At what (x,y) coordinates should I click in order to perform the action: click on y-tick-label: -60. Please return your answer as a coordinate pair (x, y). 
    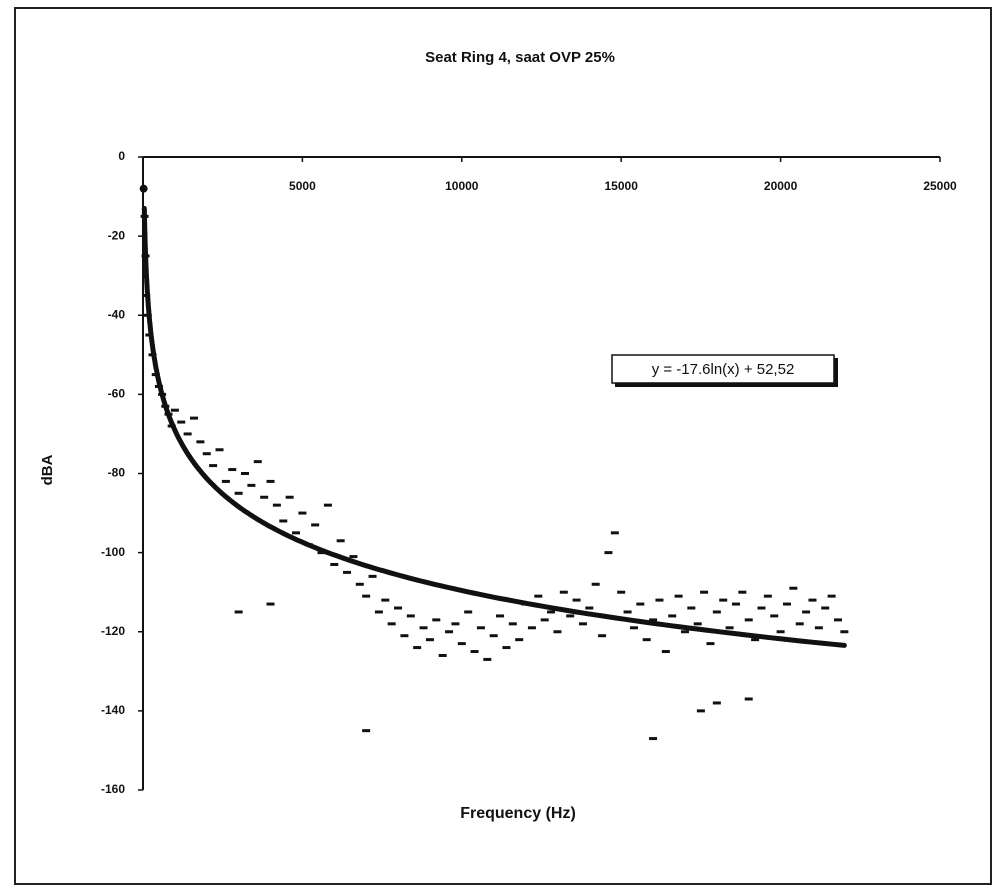
    Looking at the image, I should click on (117, 394).